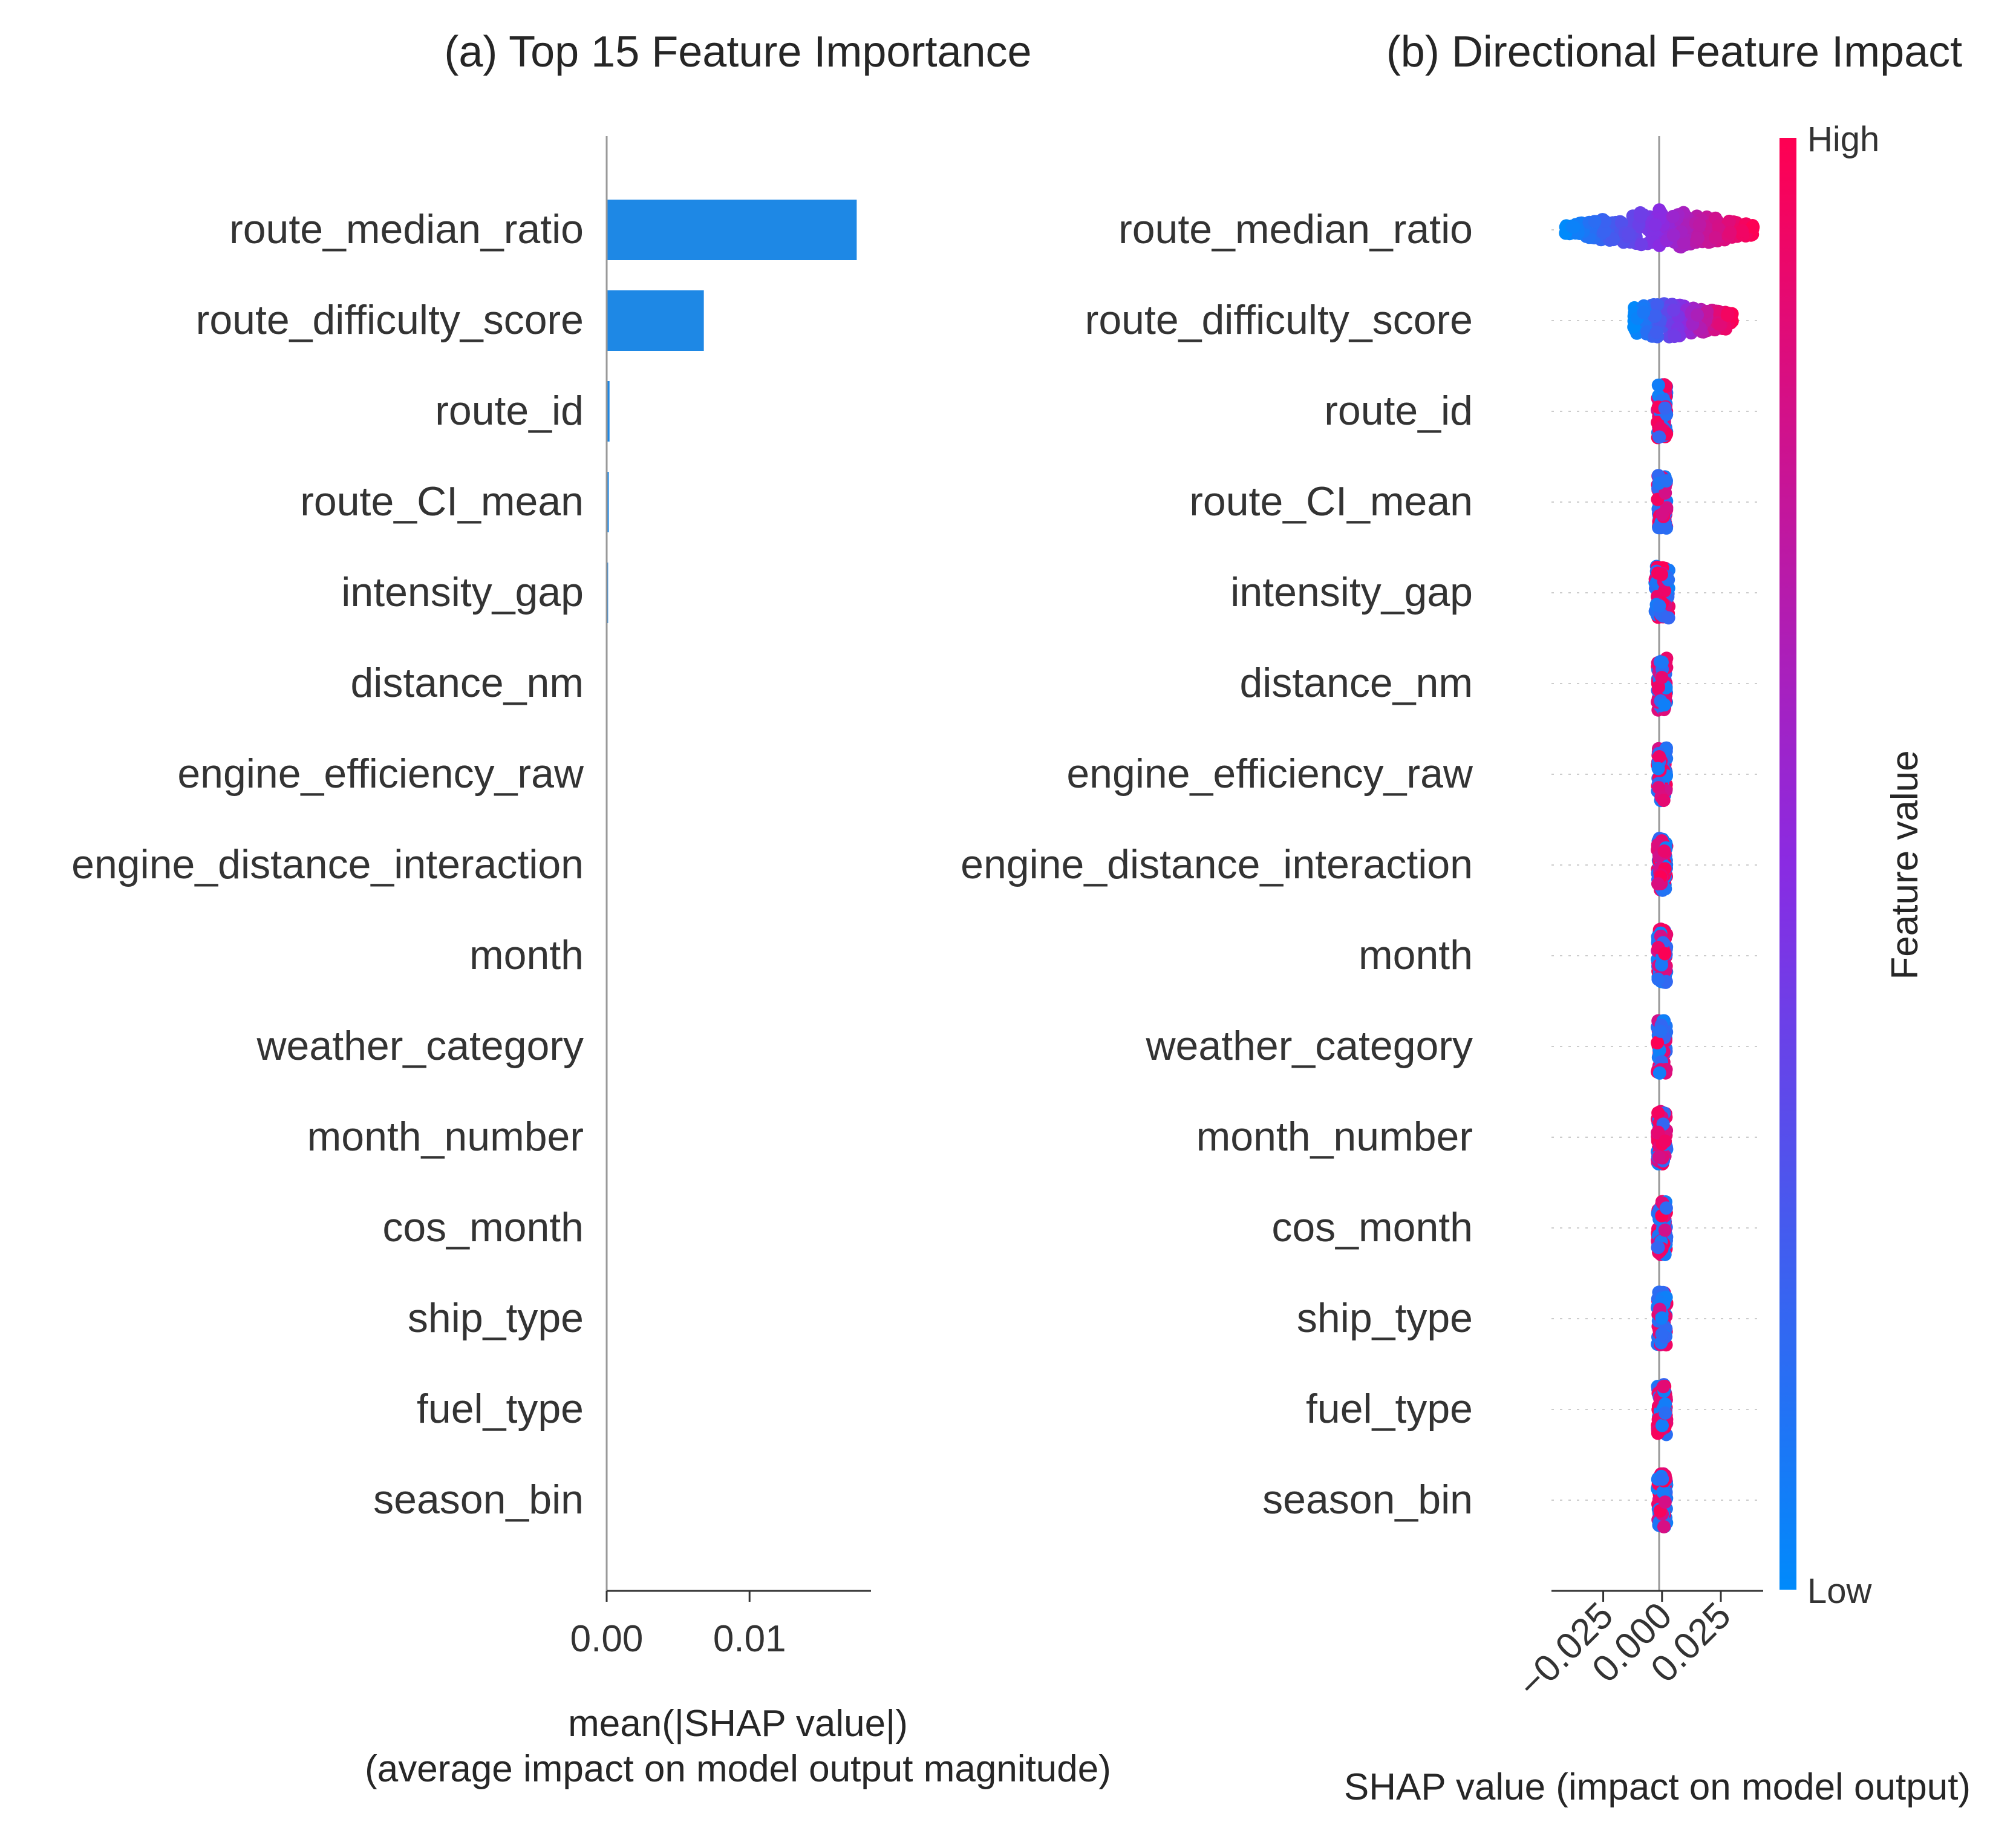  Describe the element at coordinates (1787, 864) in the screenshot. I see `colorbar` at that location.